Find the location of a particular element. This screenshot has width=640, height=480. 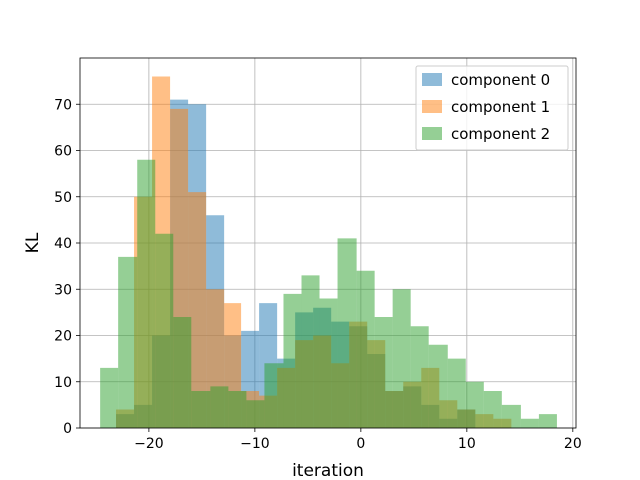

x-tick-label: 10 is located at coordinates (467, 444).